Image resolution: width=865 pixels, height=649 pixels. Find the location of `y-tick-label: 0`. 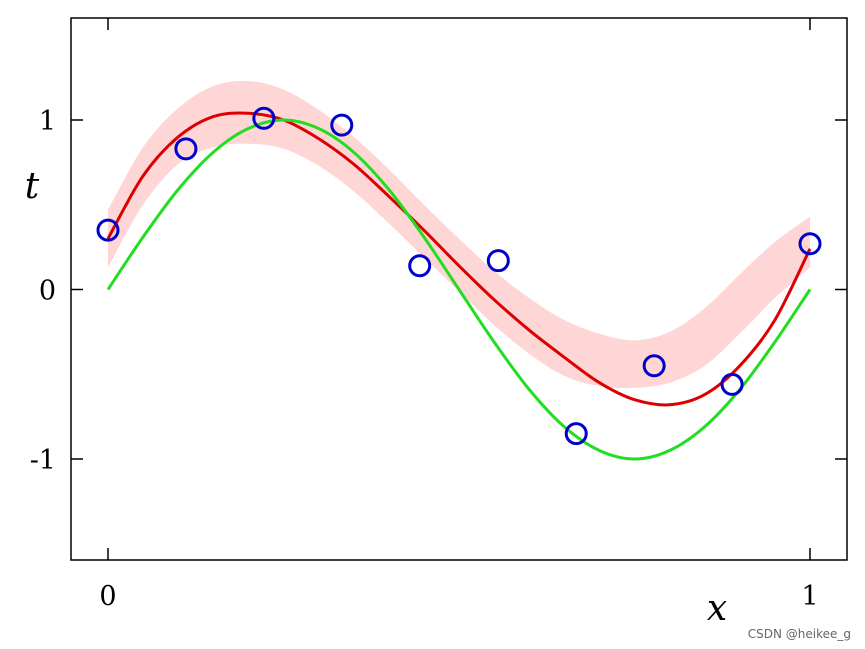

y-tick-label: 0 is located at coordinates (47, 291).